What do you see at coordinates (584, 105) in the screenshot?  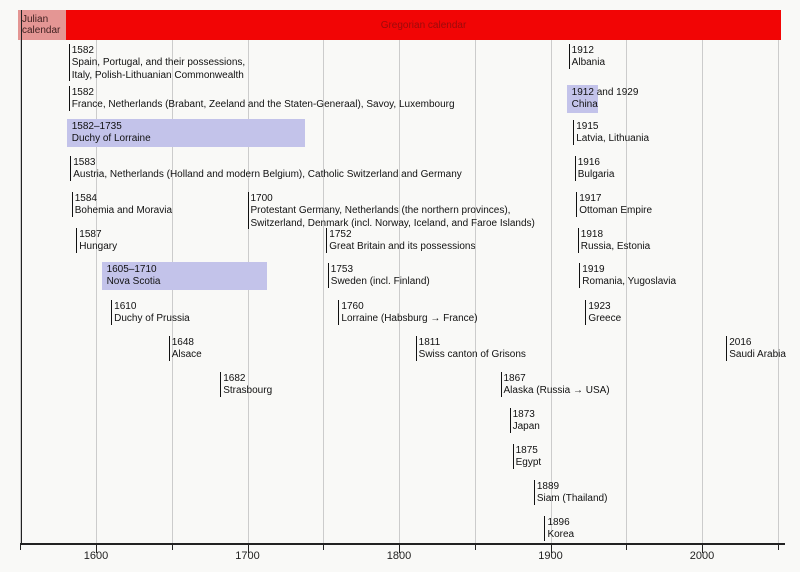 I see `event-name: China` at bounding box center [584, 105].